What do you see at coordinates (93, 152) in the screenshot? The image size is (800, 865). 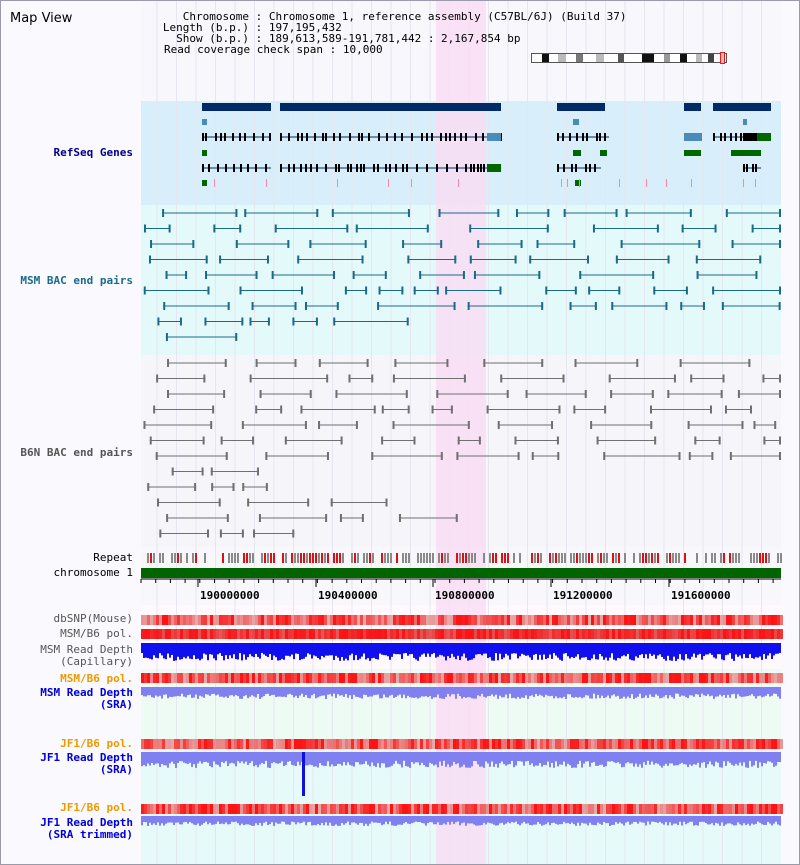 I see `track-label-refseq-genes: RefSeq Genes` at bounding box center [93, 152].